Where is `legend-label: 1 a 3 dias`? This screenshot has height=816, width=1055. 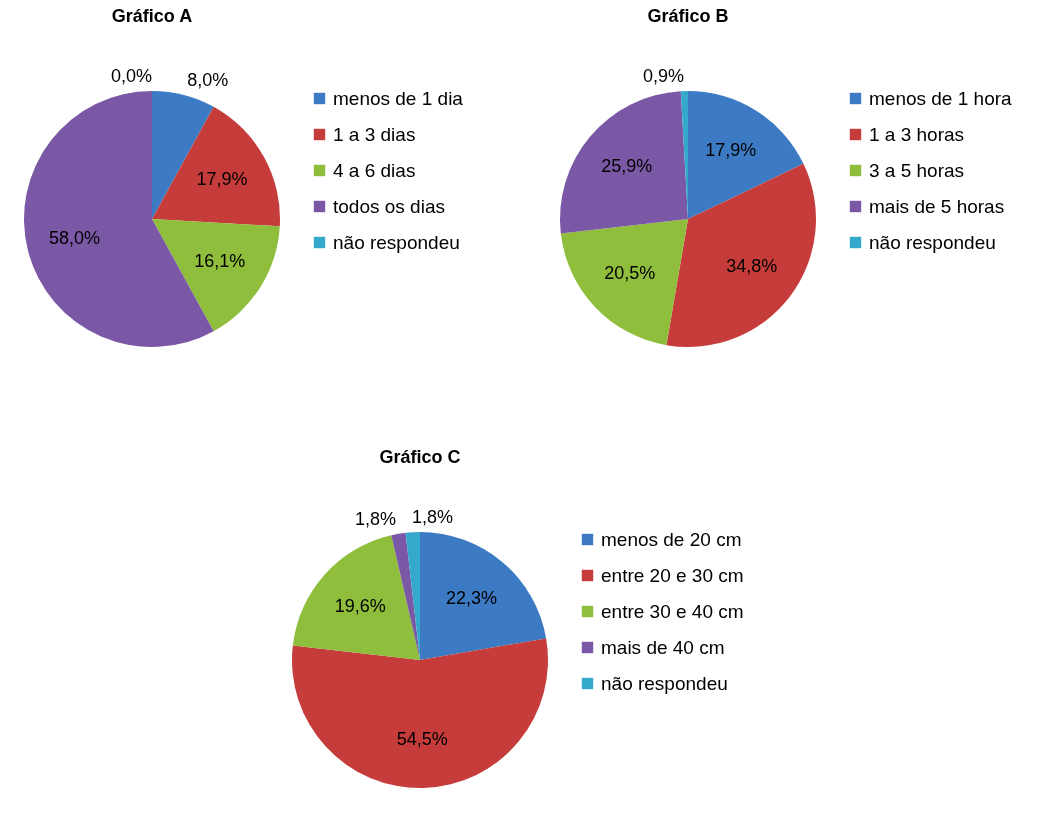 legend-label: 1 a 3 dias is located at coordinates (374, 134).